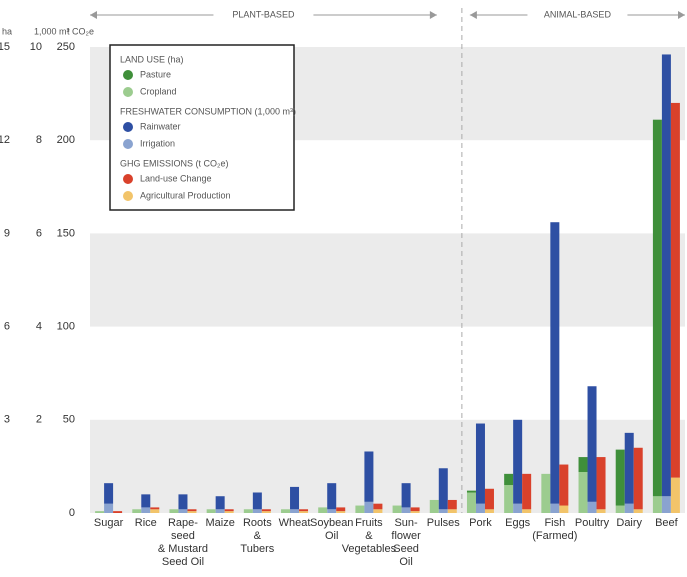 The image size is (687, 577). I want to click on x-tick-label: Eggs, so click(518, 523).